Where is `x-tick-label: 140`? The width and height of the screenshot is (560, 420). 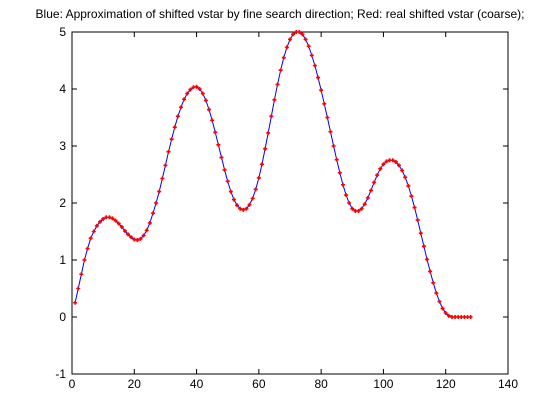
x-tick-label: 140 is located at coordinates (508, 384).